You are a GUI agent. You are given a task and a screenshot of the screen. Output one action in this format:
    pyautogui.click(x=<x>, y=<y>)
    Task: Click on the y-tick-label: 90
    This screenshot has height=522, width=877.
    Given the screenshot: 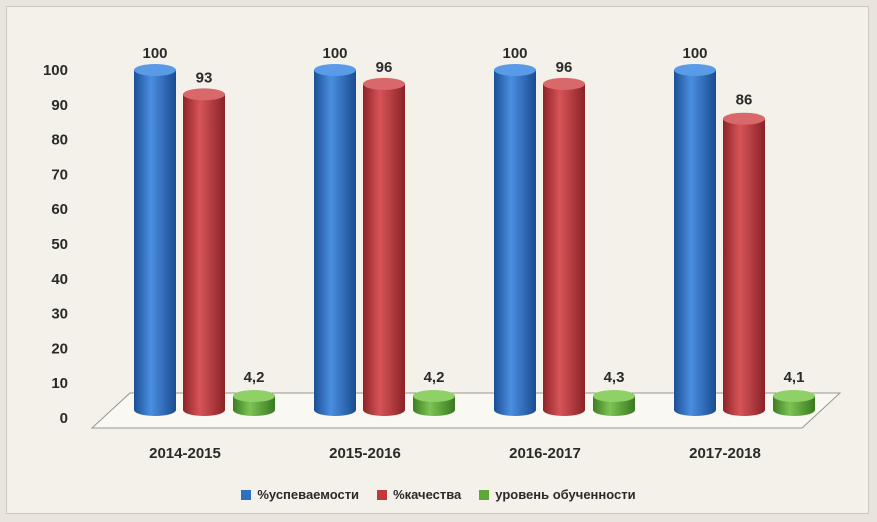 What is the action you would take?
    pyautogui.click(x=59, y=105)
    